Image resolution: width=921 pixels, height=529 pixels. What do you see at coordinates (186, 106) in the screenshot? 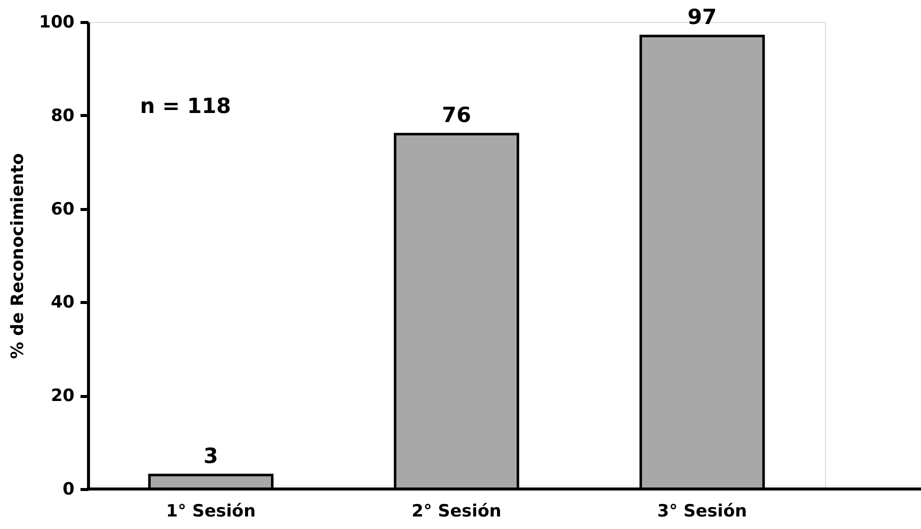
I see `annotation: n = 118` at bounding box center [186, 106].